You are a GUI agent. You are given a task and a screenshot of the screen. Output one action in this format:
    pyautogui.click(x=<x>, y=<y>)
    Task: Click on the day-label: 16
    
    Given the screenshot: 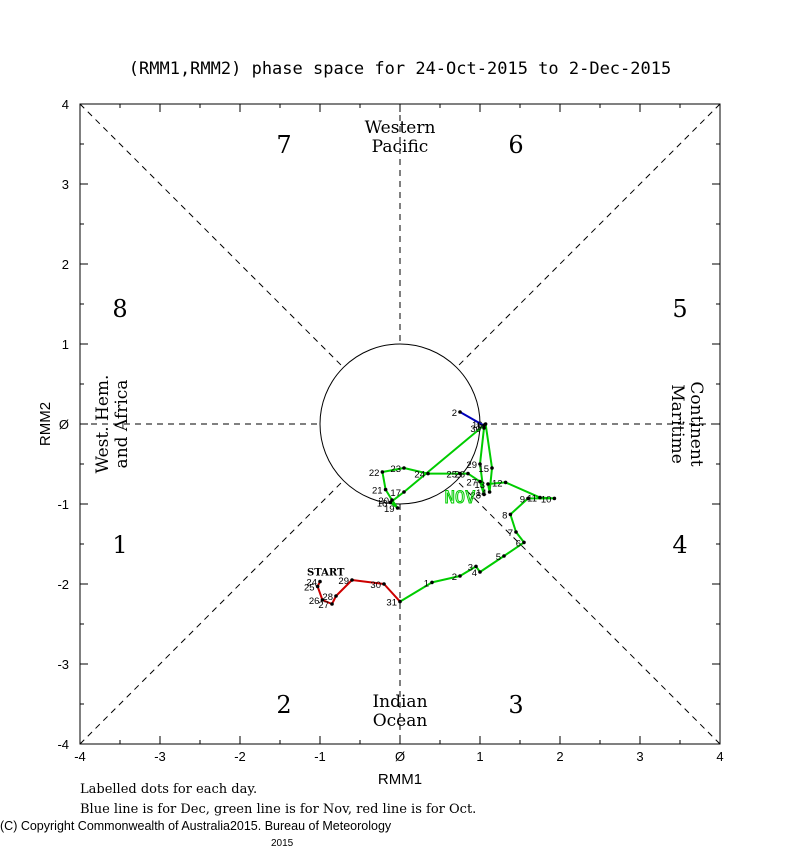 What is the action you would take?
    pyautogui.click(x=477, y=425)
    